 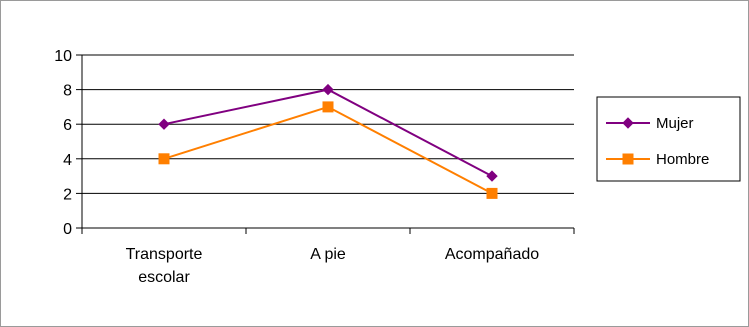 What do you see at coordinates (67, 229) in the screenshot?
I see `y-tick-label: 0` at bounding box center [67, 229].